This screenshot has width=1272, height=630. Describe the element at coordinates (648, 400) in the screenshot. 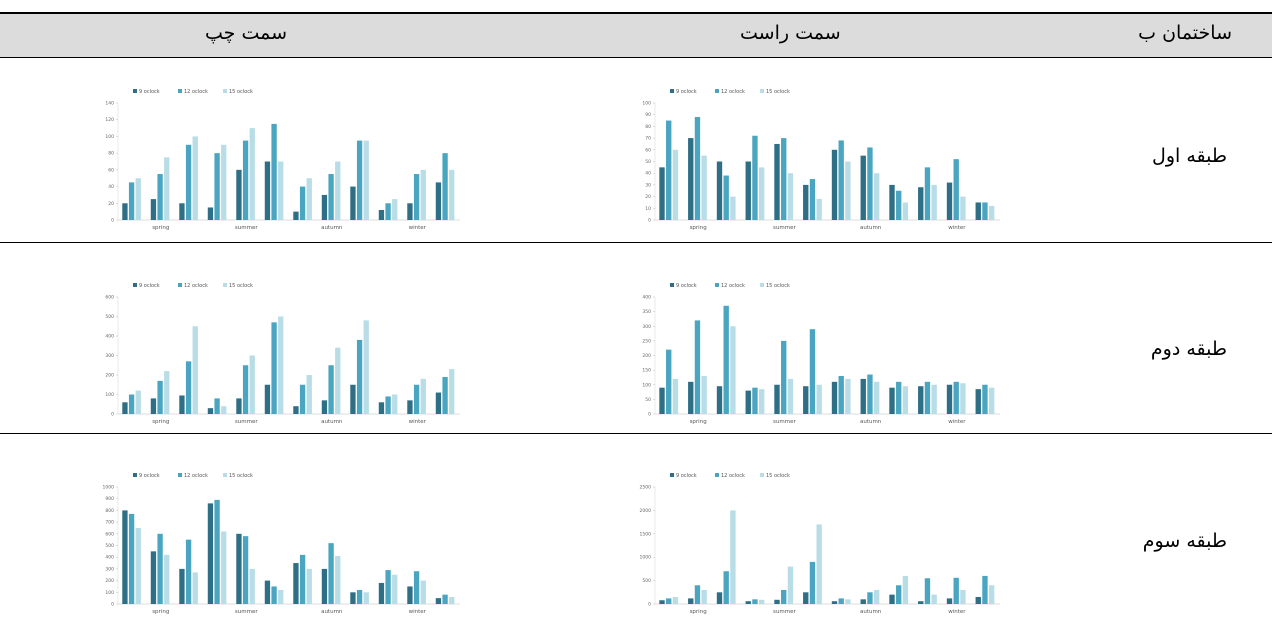

I see `y-tick-label: 50` at that location.